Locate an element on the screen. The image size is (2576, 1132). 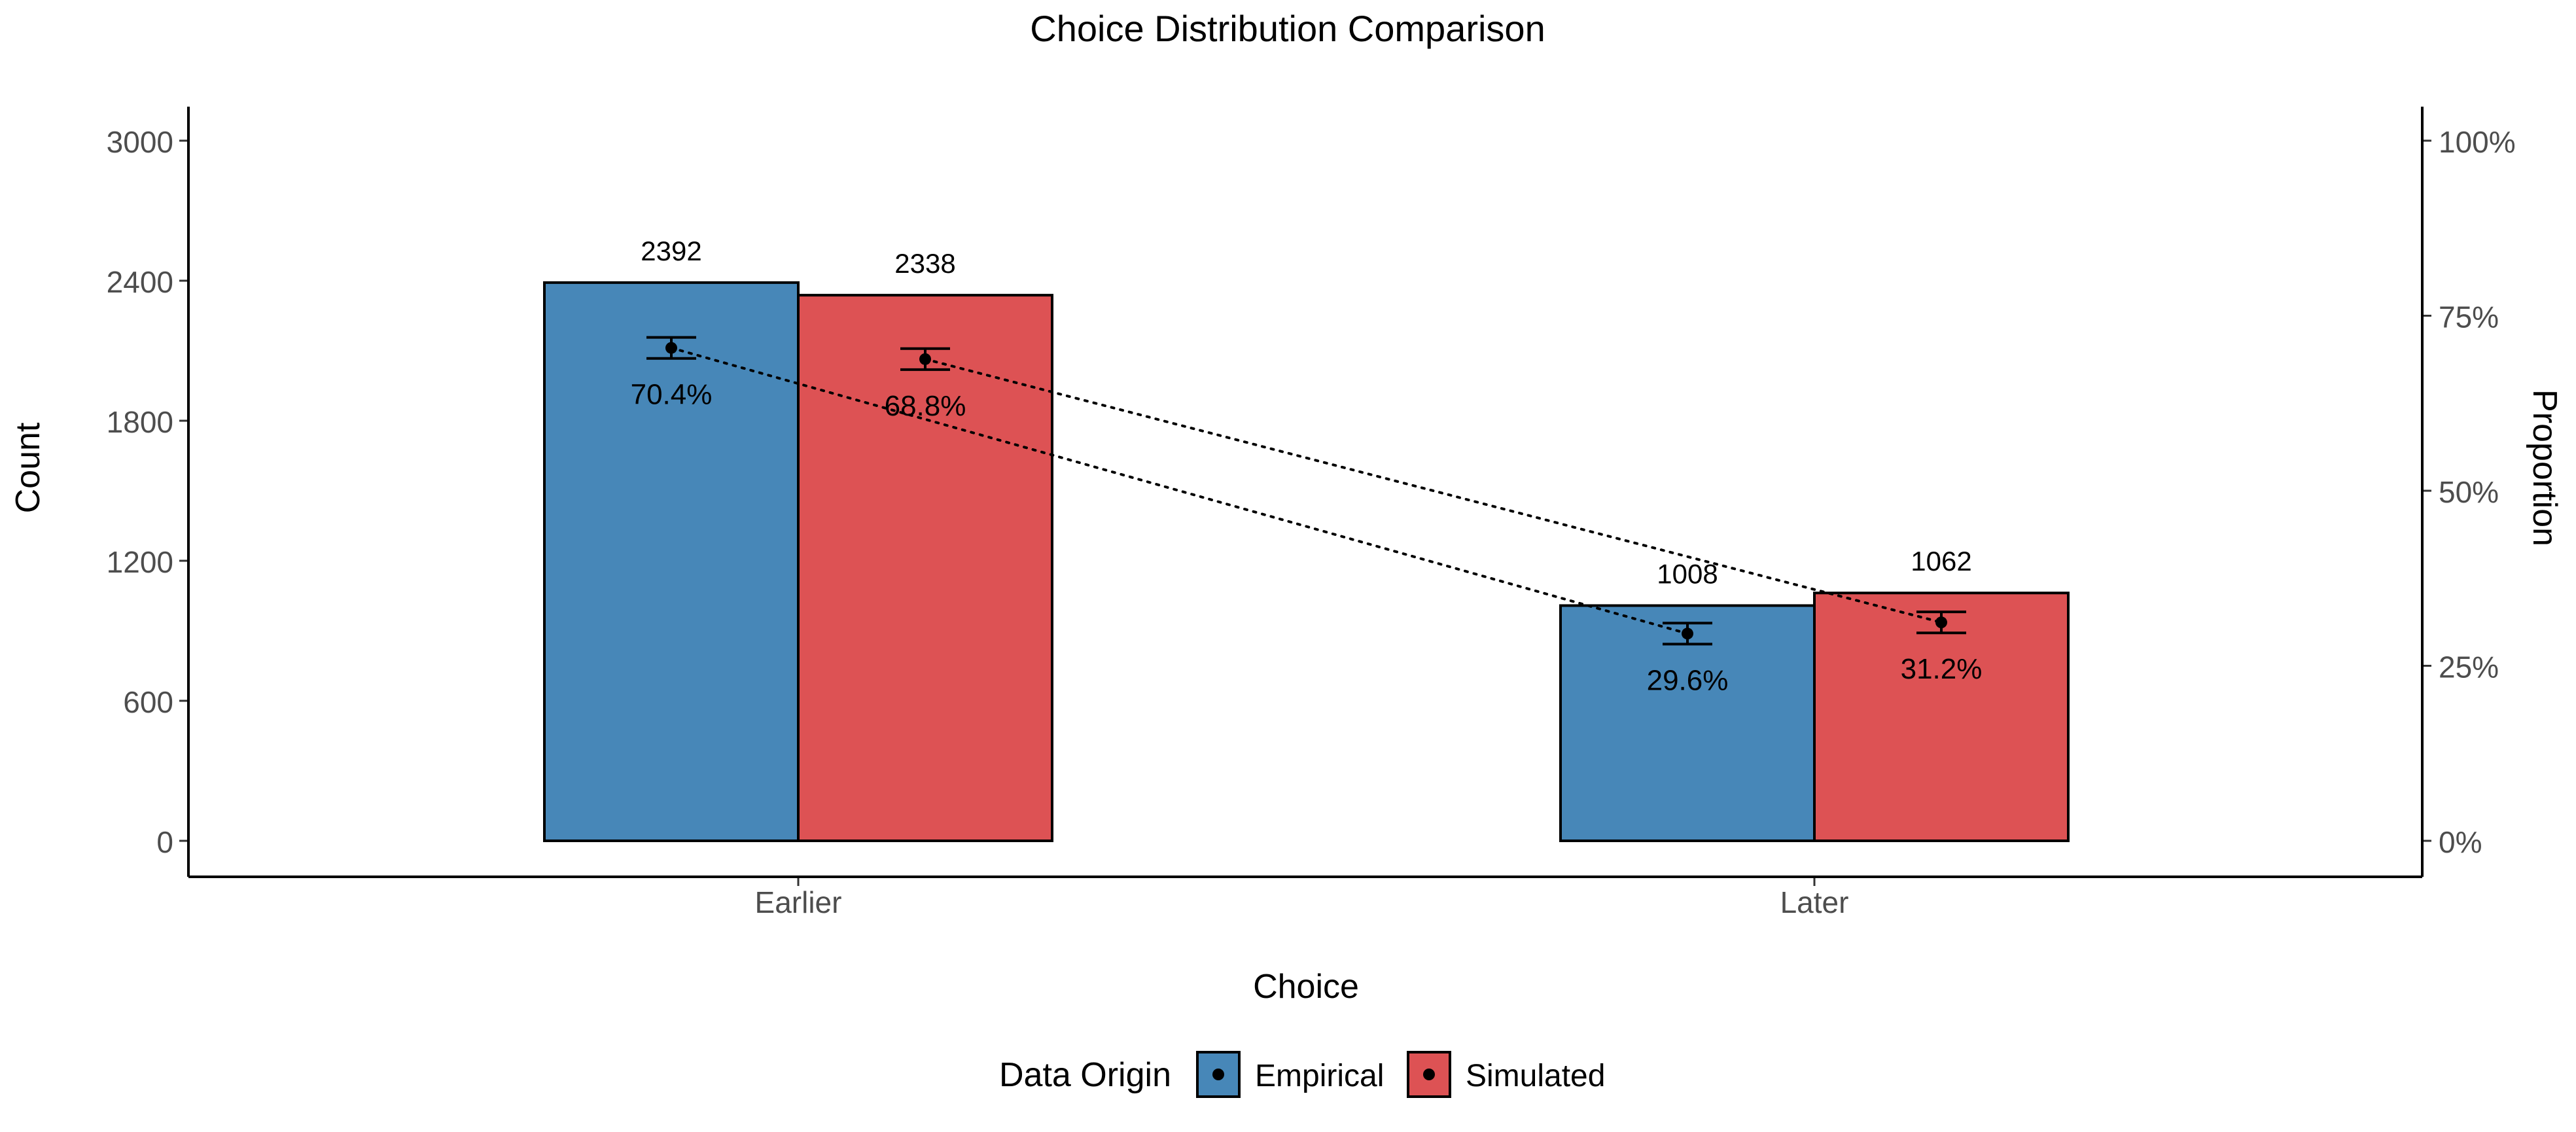
y2-tick-label: 100% is located at coordinates (2477, 142).